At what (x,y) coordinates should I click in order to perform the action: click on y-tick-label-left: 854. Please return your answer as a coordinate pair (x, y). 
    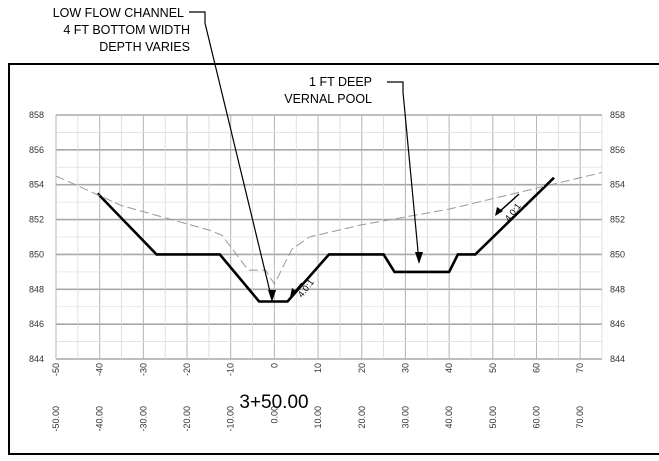
    Looking at the image, I should click on (36, 185).